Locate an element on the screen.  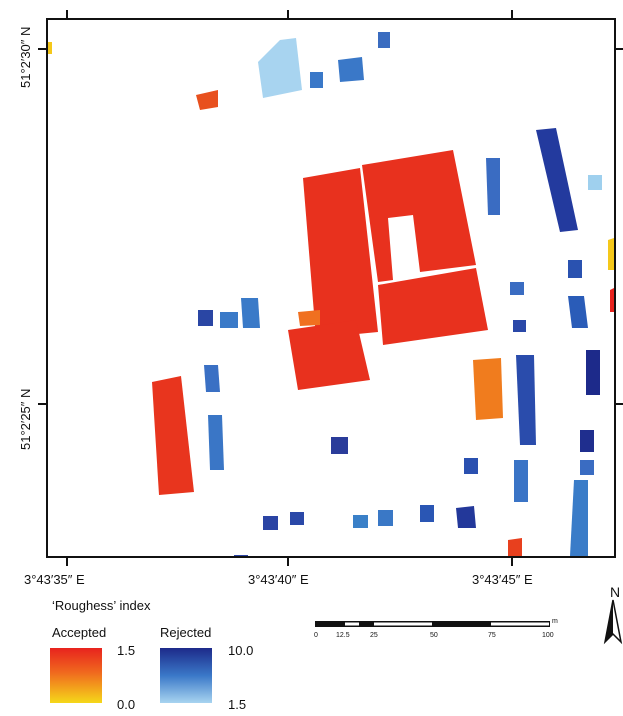
scale-bar is located at coordinates (432, 624).